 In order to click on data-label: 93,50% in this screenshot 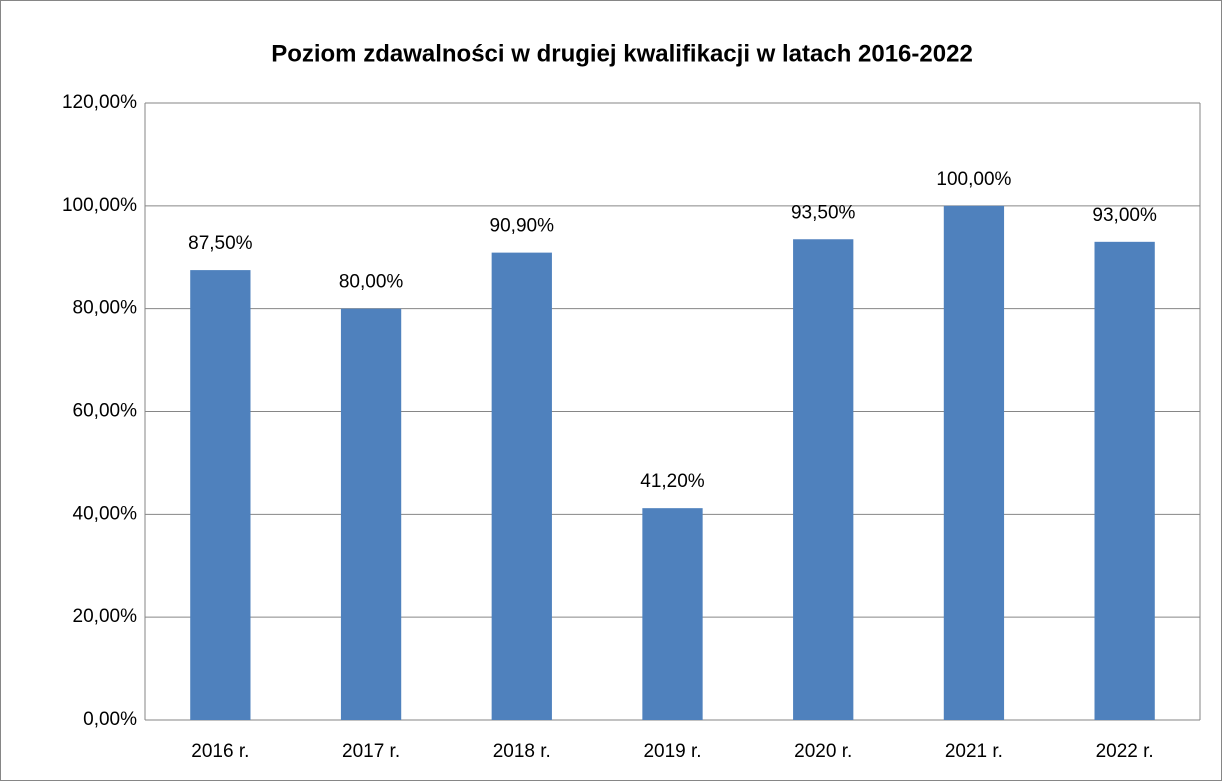, I will do `click(823, 212)`.